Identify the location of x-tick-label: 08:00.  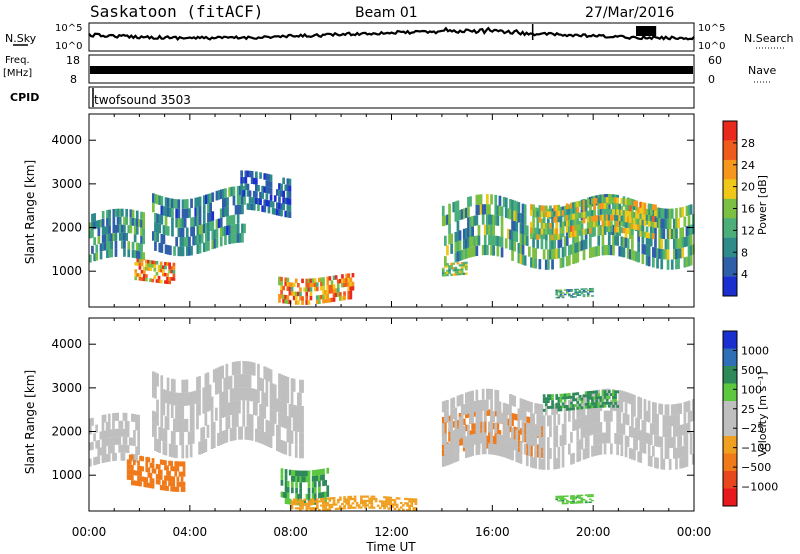
(290, 532).